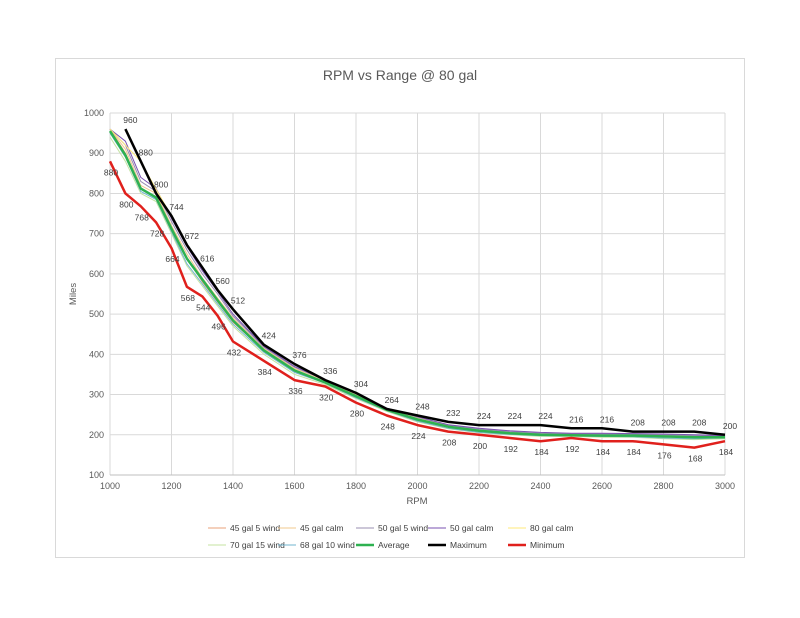  I want to click on legend-entry: Maximum, so click(468, 545).